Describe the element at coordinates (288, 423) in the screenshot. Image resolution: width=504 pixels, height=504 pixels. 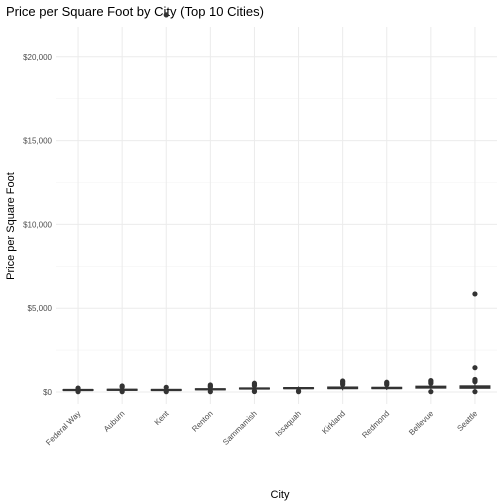
I see `x-tick-label: Issaquah` at that location.